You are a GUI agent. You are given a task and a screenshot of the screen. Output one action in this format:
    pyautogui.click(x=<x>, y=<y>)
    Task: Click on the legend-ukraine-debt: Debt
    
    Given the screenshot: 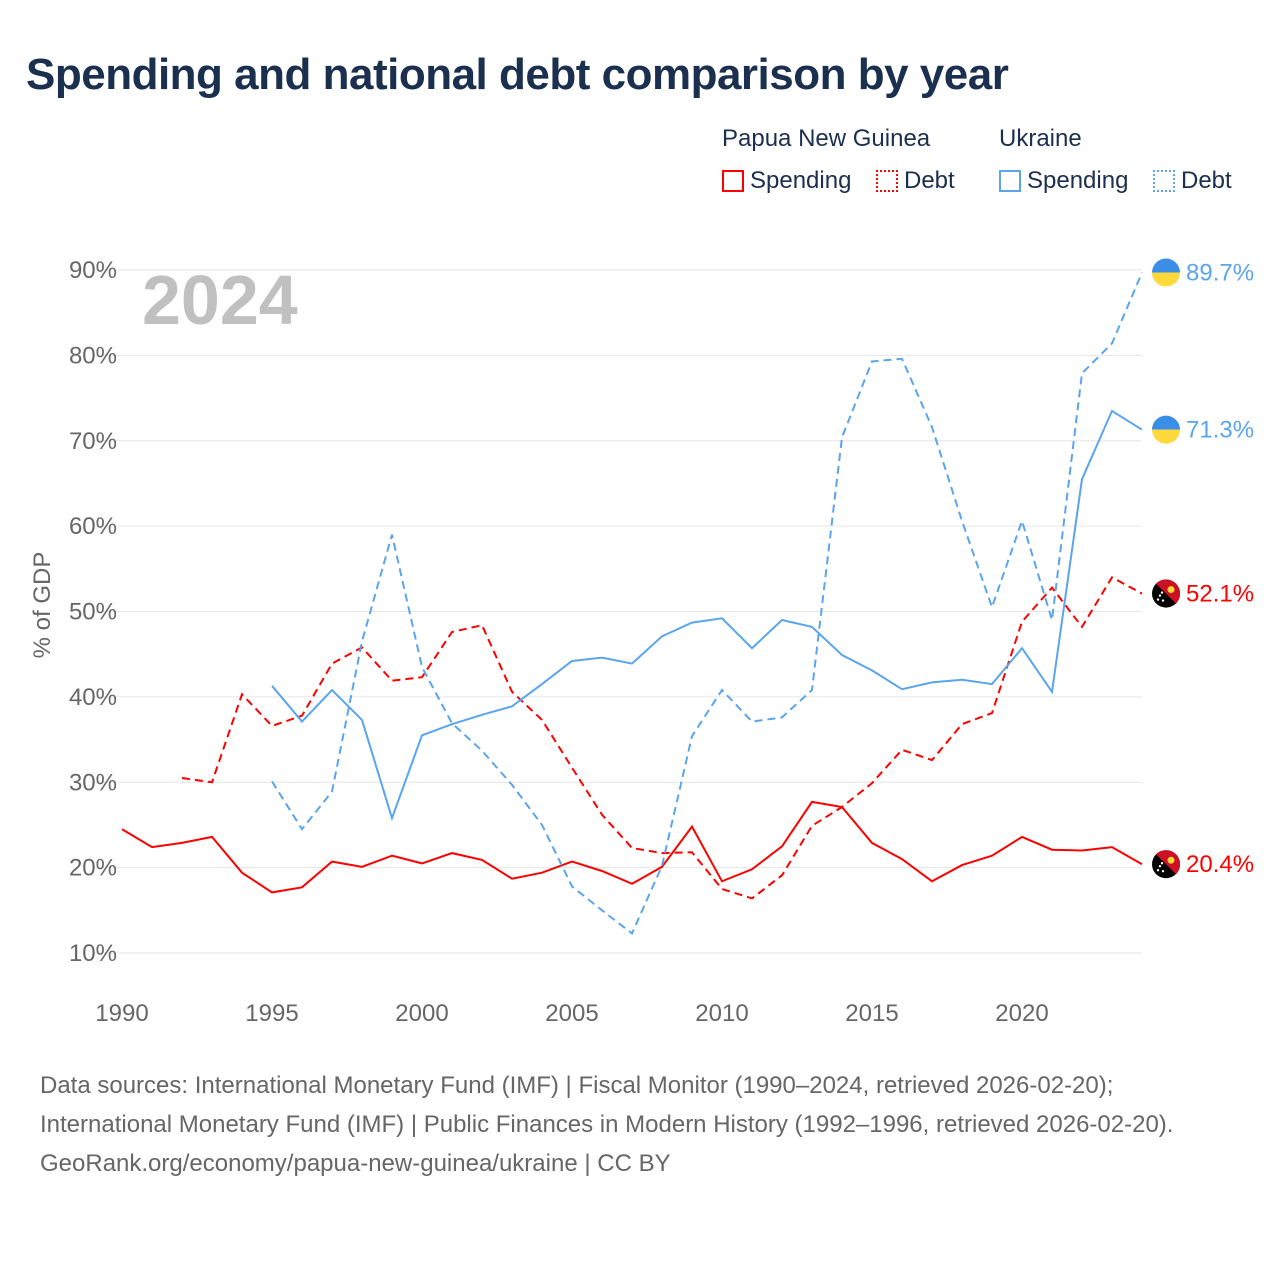 What is the action you would take?
    pyautogui.click(x=1192, y=181)
    